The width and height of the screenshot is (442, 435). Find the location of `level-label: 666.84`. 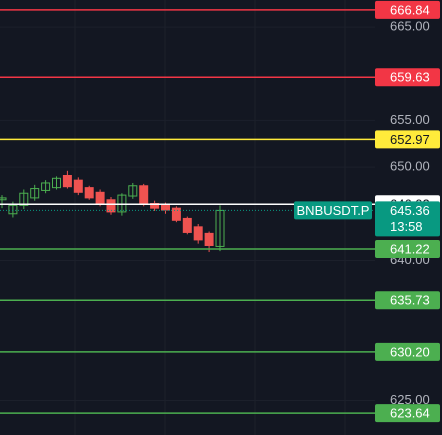

level-label: 666.84 is located at coordinates (410, 9).